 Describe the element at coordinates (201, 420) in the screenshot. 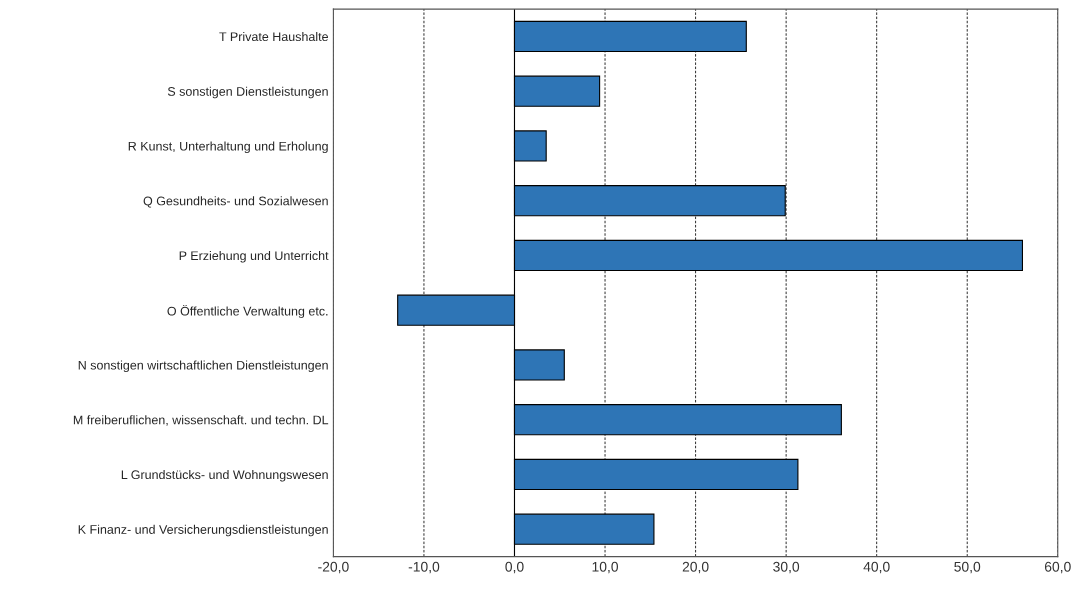

I see `y-tick-label: M freiberuflichen, wissenschaft. und techn. DL` at that location.